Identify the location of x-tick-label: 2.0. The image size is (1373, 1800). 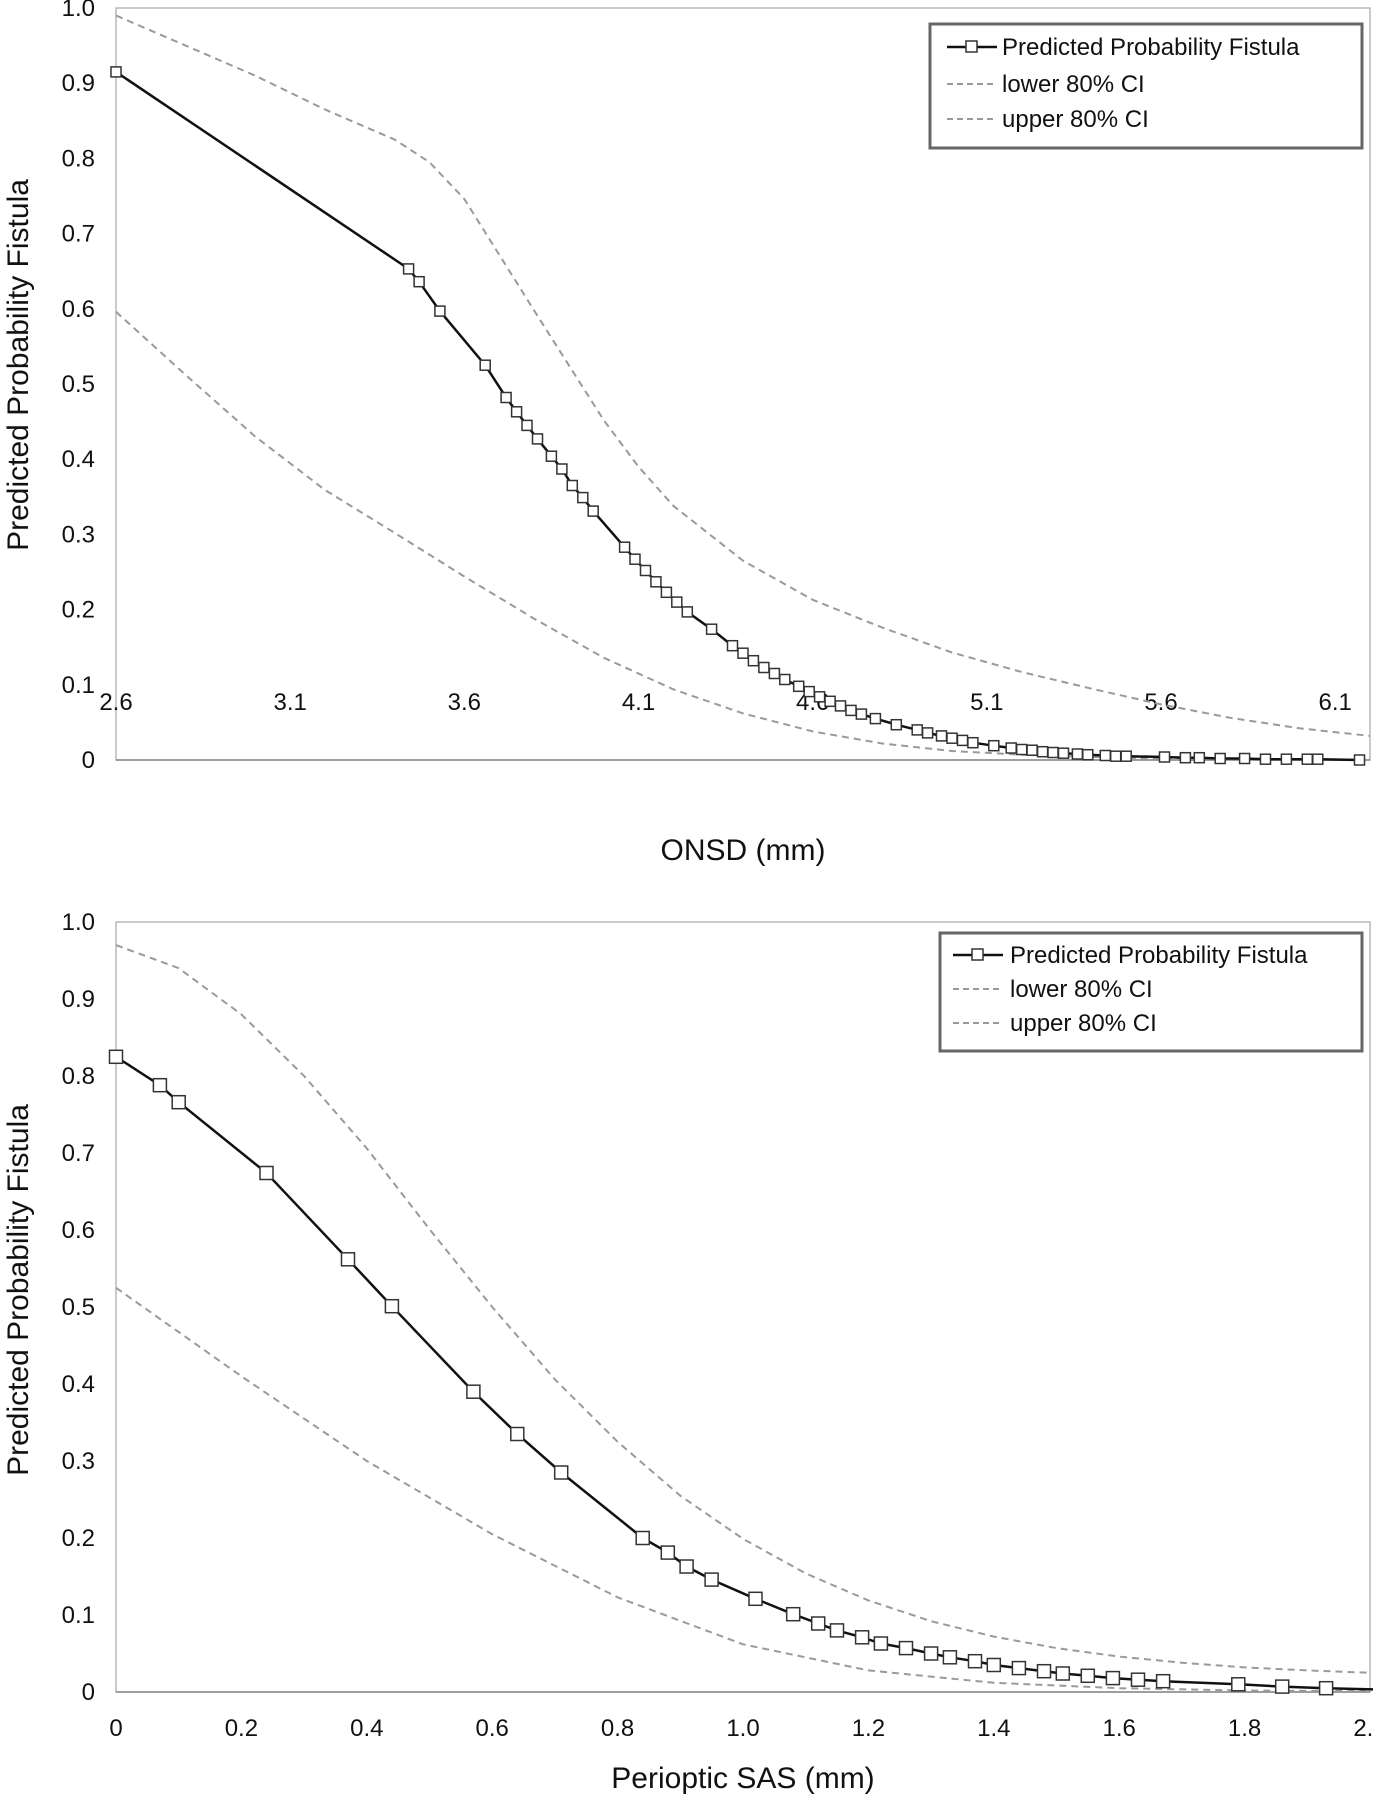
(1363, 1728).